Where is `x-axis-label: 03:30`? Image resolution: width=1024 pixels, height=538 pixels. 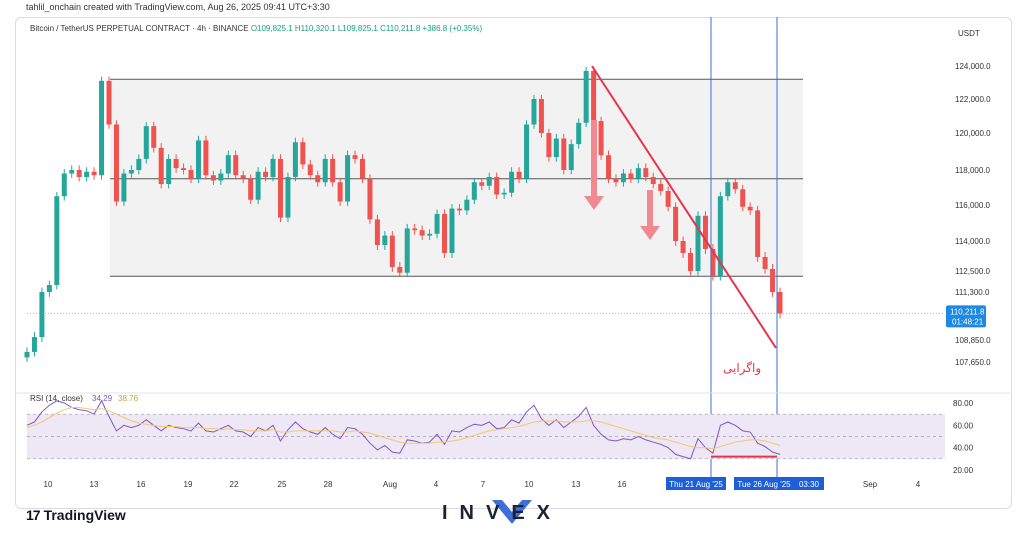
x-axis-label: 03:30 is located at coordinates (809, 484).